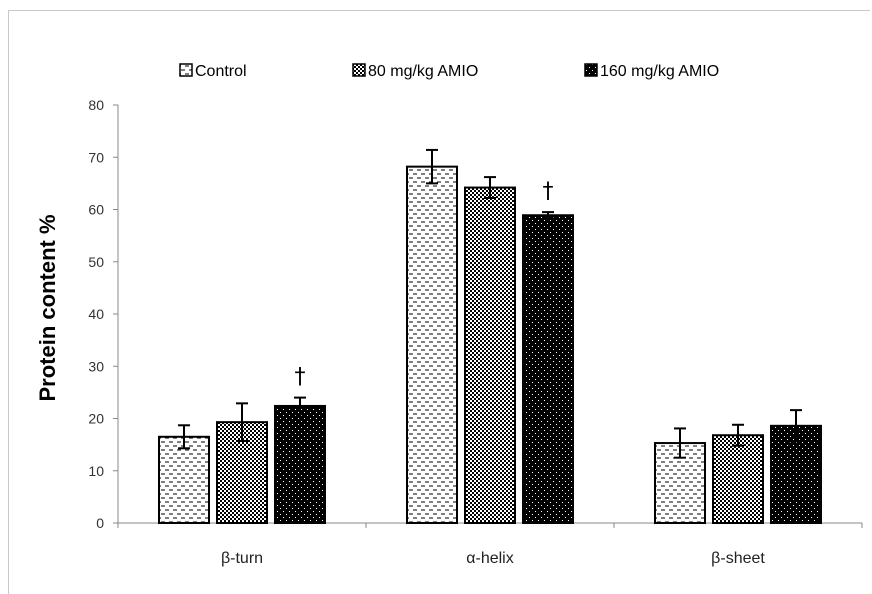 The width and height of the screenshot is (872, 594). Describe the element at coordinates (659, 71) in the screenshot. I see `legend-label: 160 mg/kg AMIO` at that location.